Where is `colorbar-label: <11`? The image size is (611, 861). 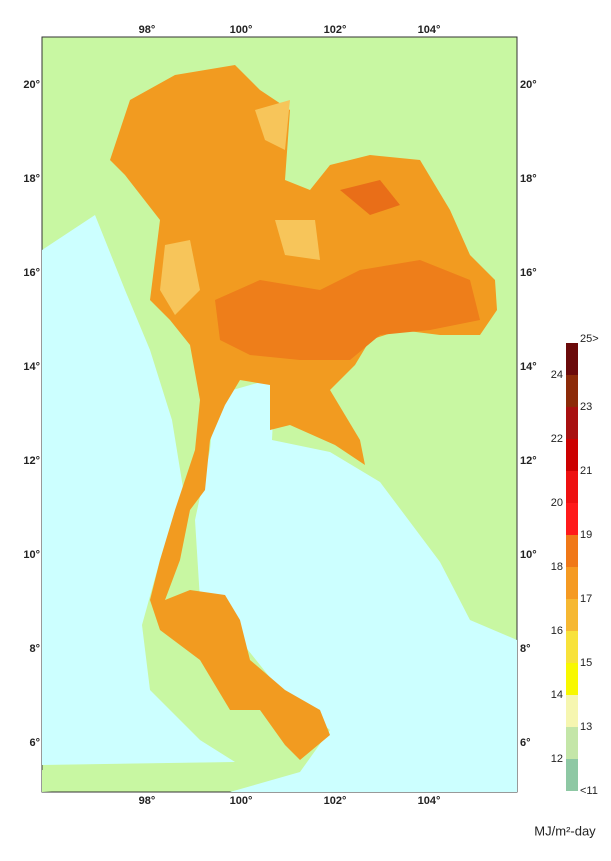
colorbar-label: <11 is located at coordinates (589, 791).